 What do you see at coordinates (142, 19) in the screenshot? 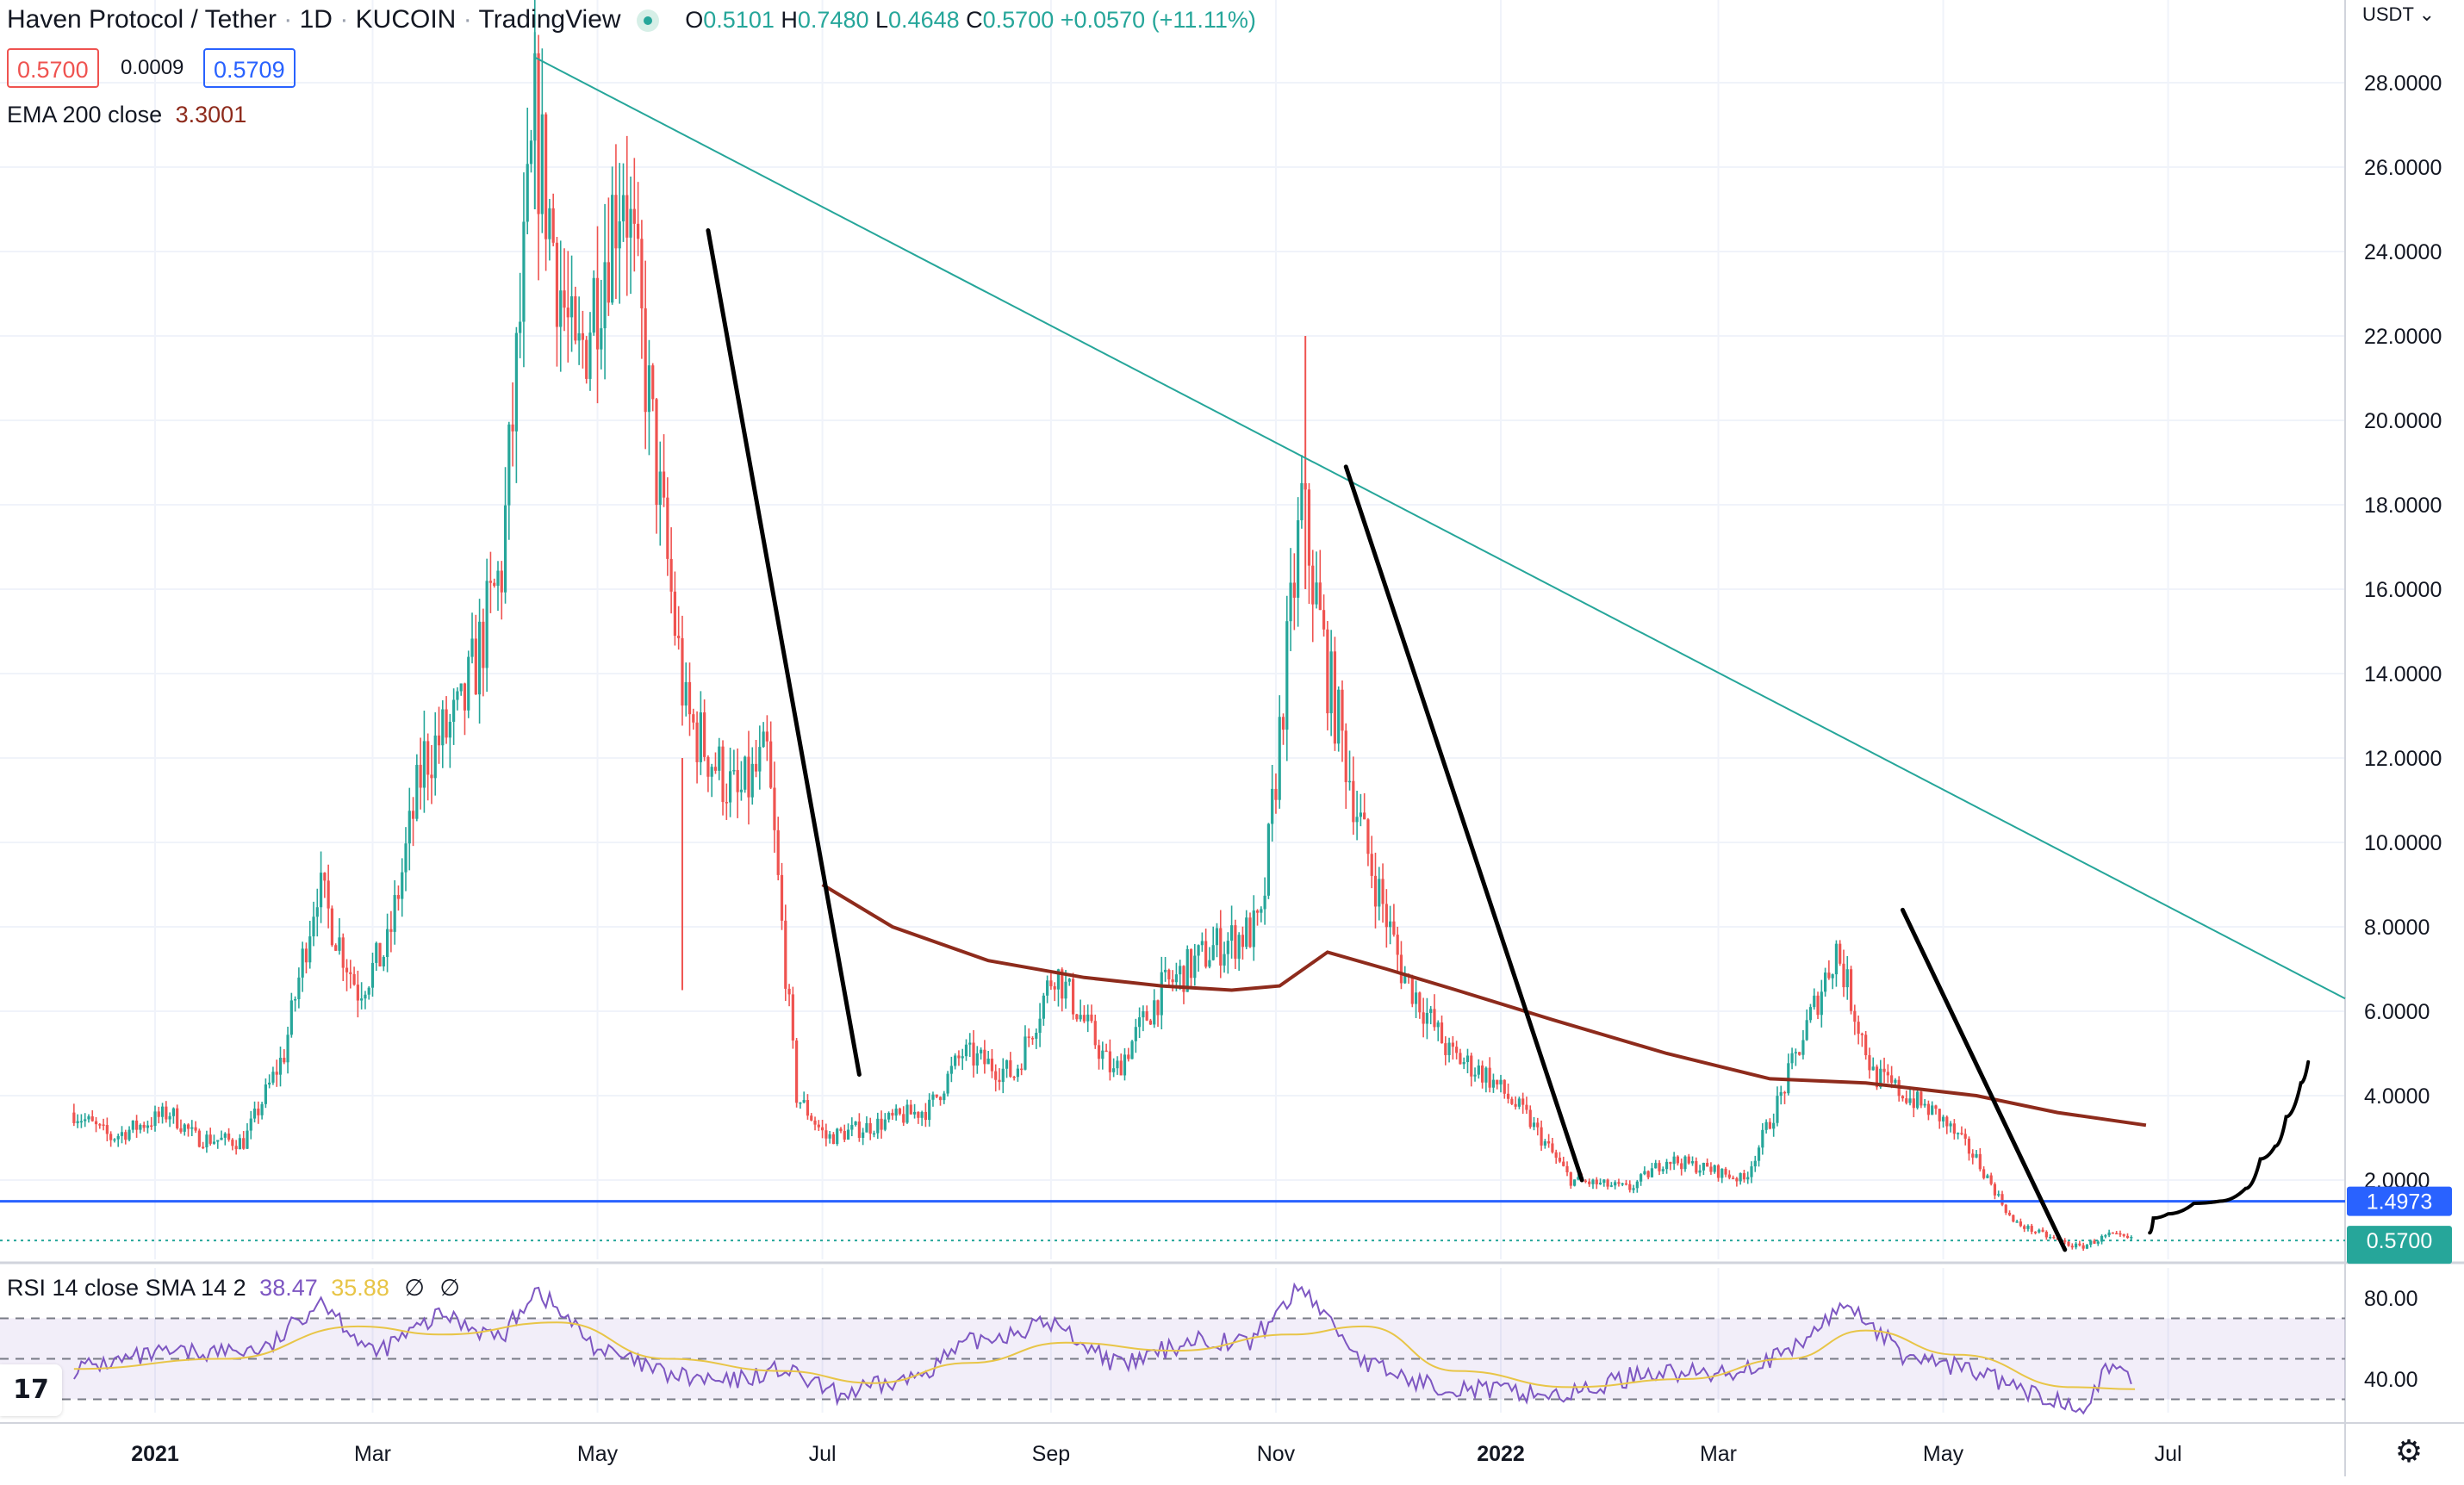
I see `symbol-title: Haven Protocol / Tether` at bounding box center [142, 19].